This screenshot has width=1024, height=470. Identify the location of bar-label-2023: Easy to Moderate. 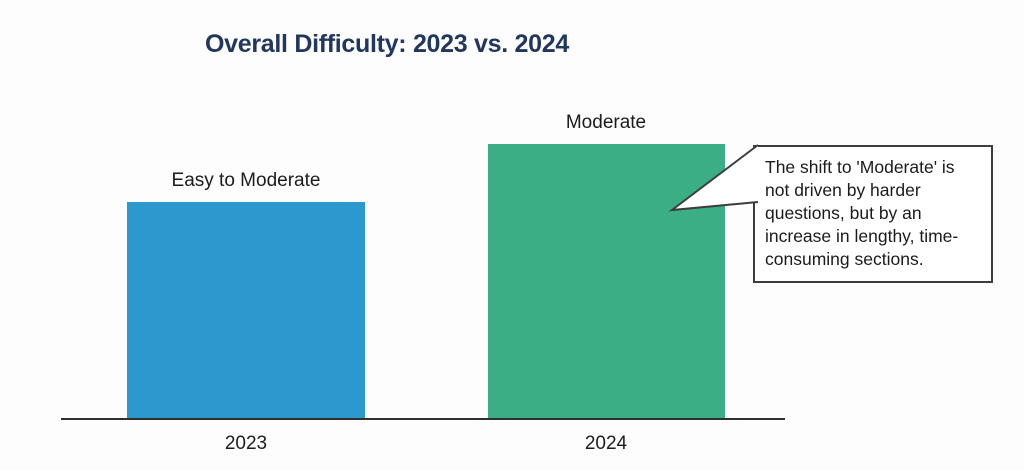
(246, 180).